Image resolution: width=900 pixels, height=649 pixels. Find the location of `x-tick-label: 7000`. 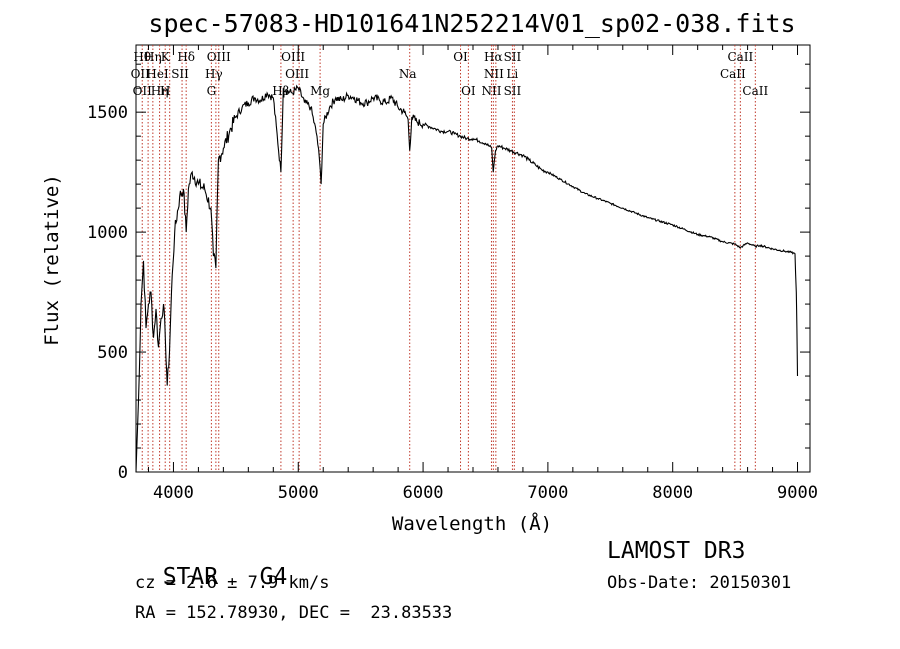

x-tick-label: 7000 is located at coordinates (547, 493).